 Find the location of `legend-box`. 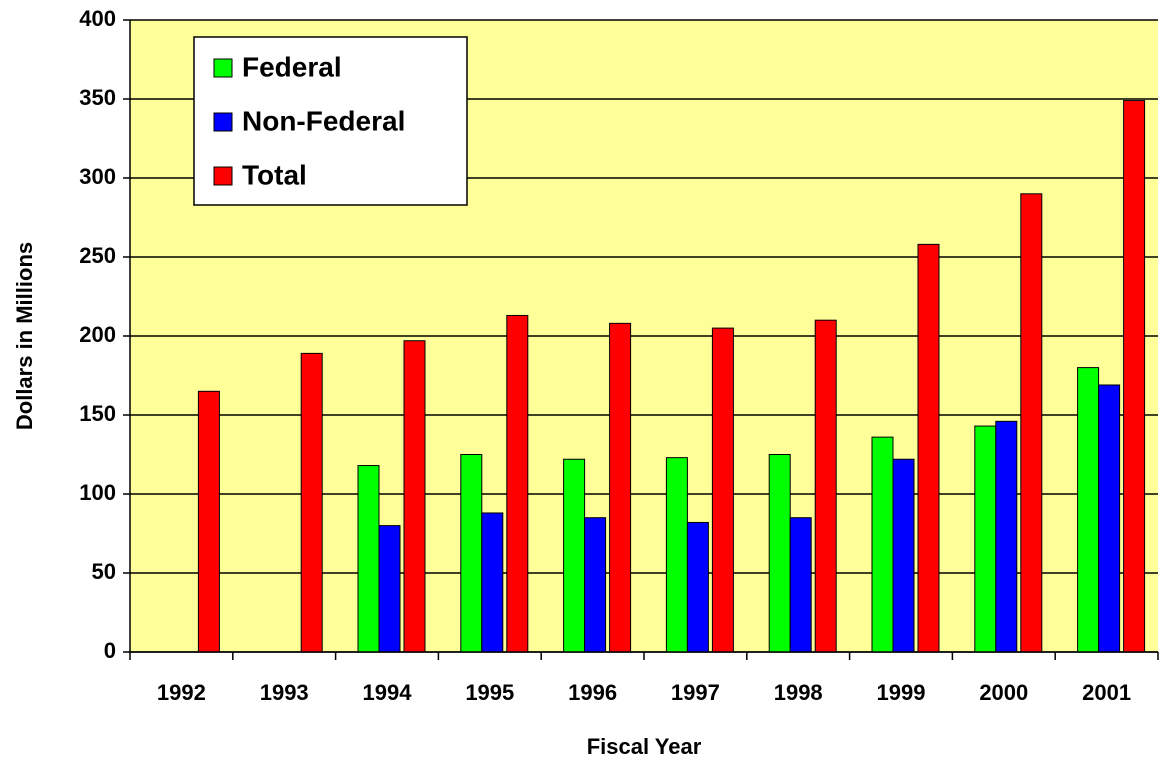

legend-box is located at coordinates (330, 121).